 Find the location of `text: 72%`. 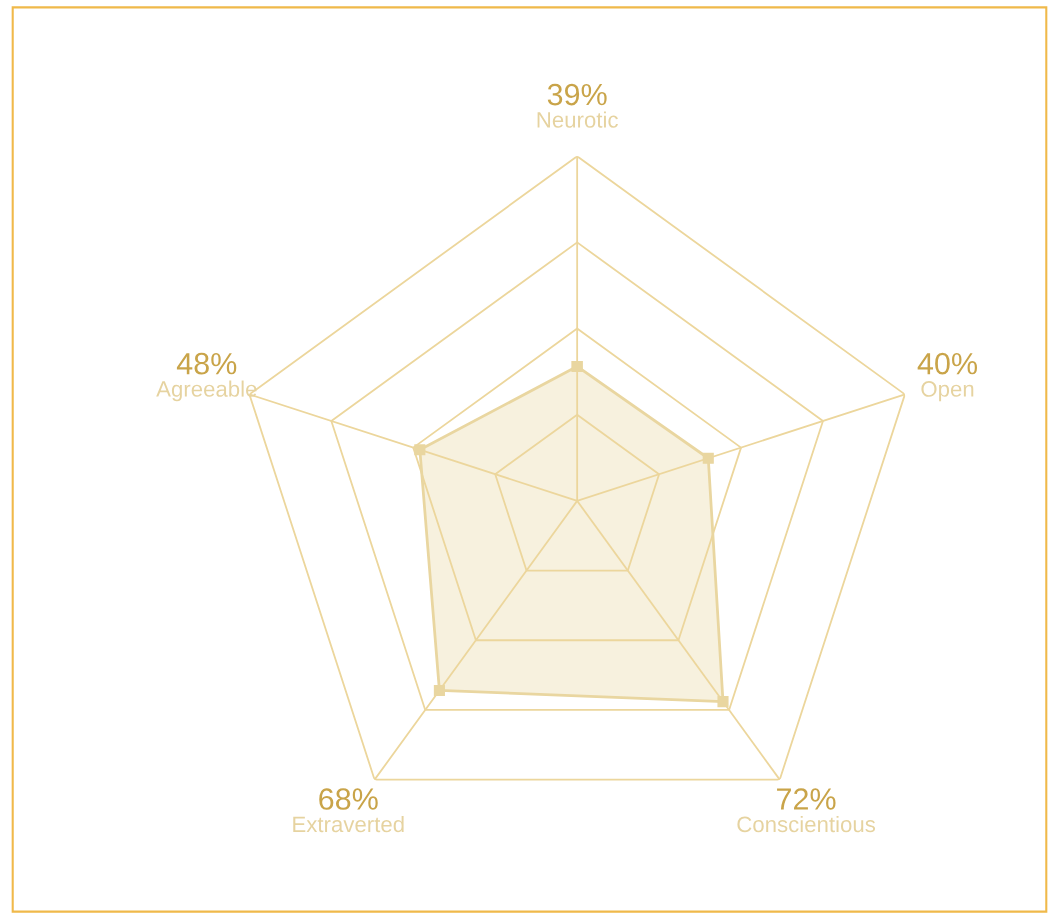

text: 72% is located at coordinates (806, 799).